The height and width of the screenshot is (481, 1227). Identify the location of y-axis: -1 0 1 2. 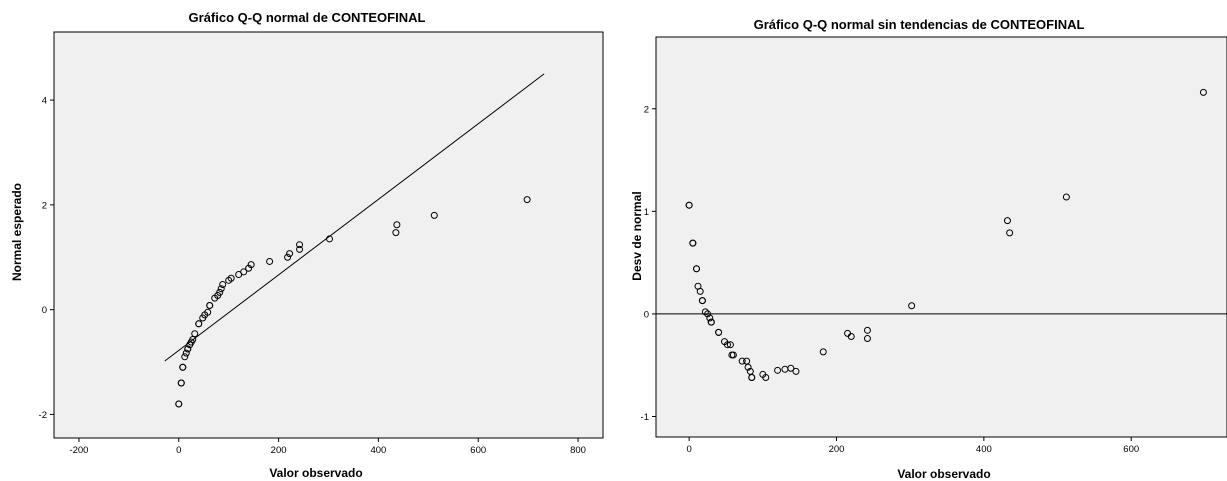
(648, 263).